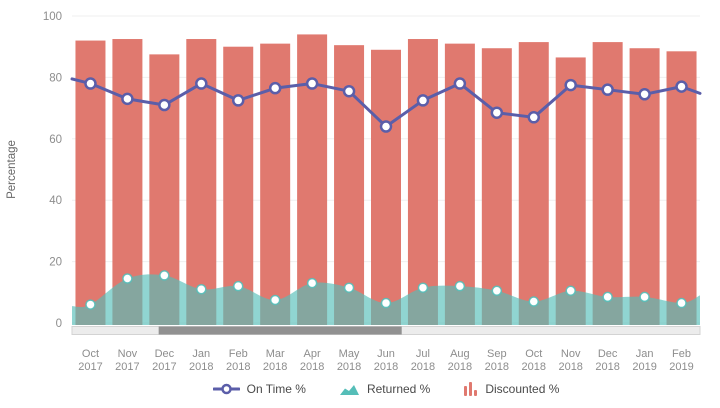  I want to click on y-tick-100: 100, so click(52, 17).